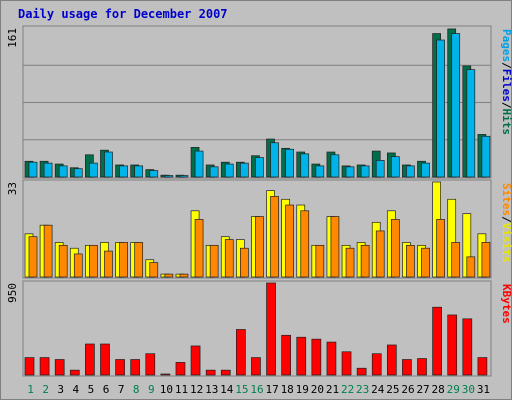 This screenshot has height=400, width=512. I want to click on x-tick-label: 14, so click(227, 389).